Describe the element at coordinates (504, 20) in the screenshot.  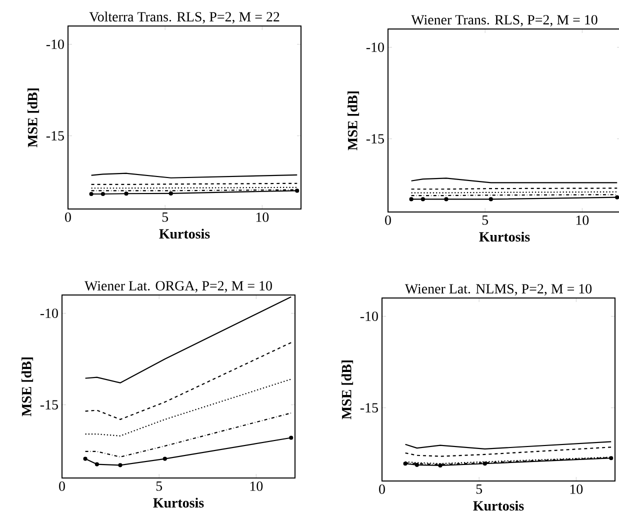
I see `chart-title: Wiener Trans. RLS, P=2, M = 10` at that location.